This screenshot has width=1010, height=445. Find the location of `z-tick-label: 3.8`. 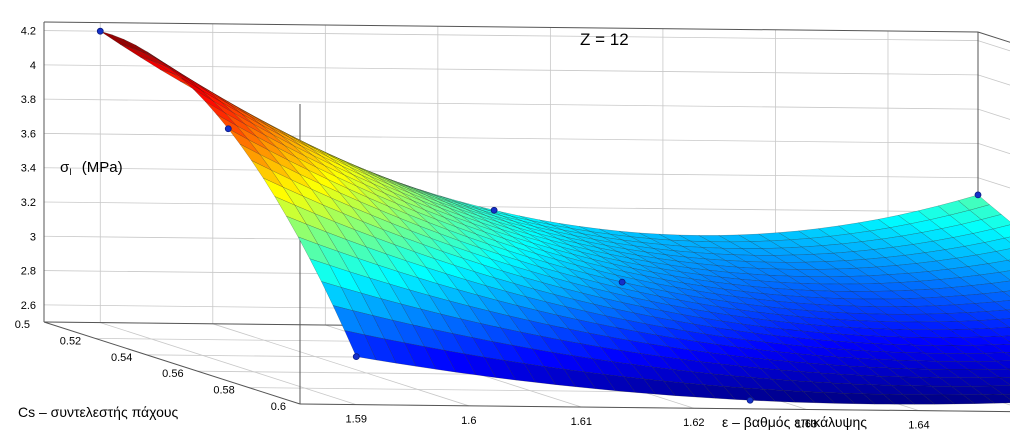

z-tick-label: 3.8 is located at coordinates (28, 100).